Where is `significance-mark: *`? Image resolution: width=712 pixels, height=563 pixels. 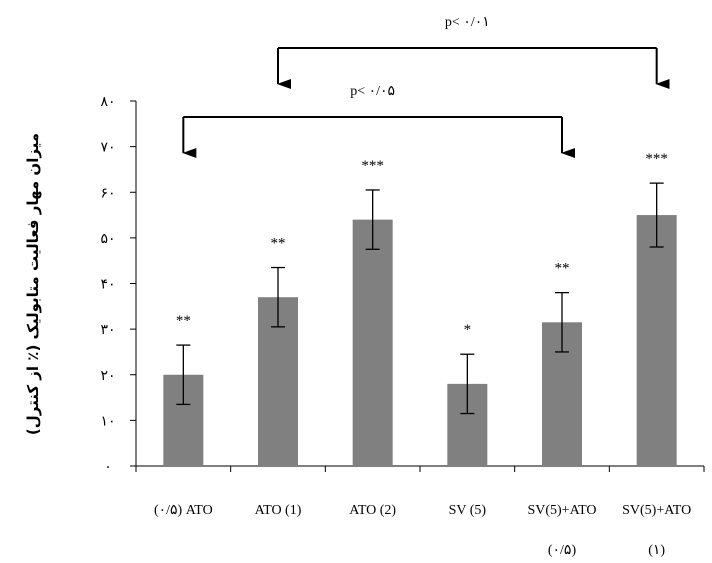
significance-mark: * is located at coordinates (468, 330).